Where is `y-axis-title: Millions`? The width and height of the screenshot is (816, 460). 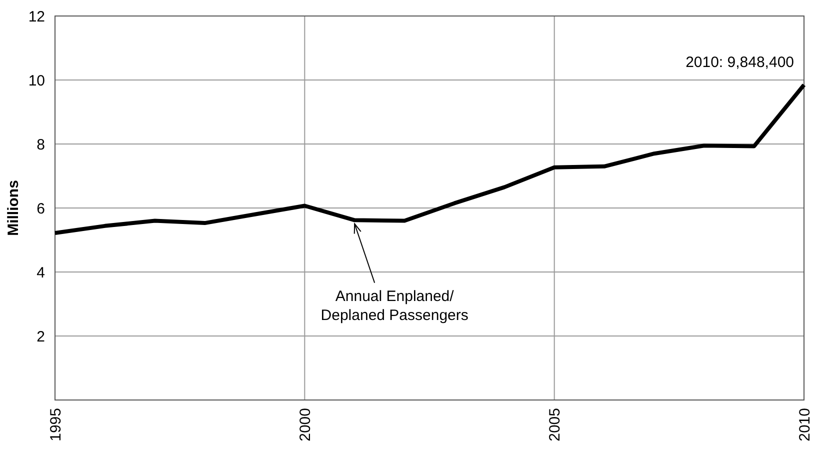
y-axis-title: Millions is located at coordinates (13, 208).